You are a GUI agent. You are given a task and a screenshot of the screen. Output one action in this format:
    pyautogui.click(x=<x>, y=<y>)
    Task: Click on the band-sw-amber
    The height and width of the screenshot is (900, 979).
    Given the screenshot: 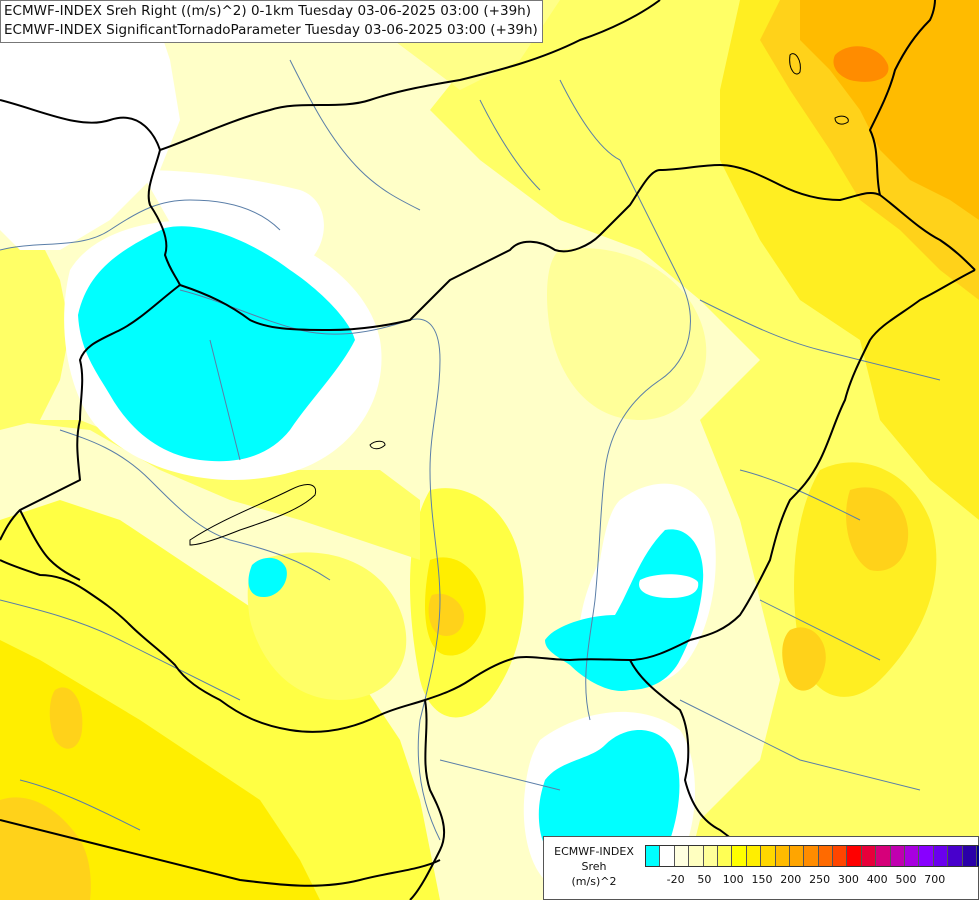 What is the action you would take?
    pyautogui.click(x=45, y=848)
    